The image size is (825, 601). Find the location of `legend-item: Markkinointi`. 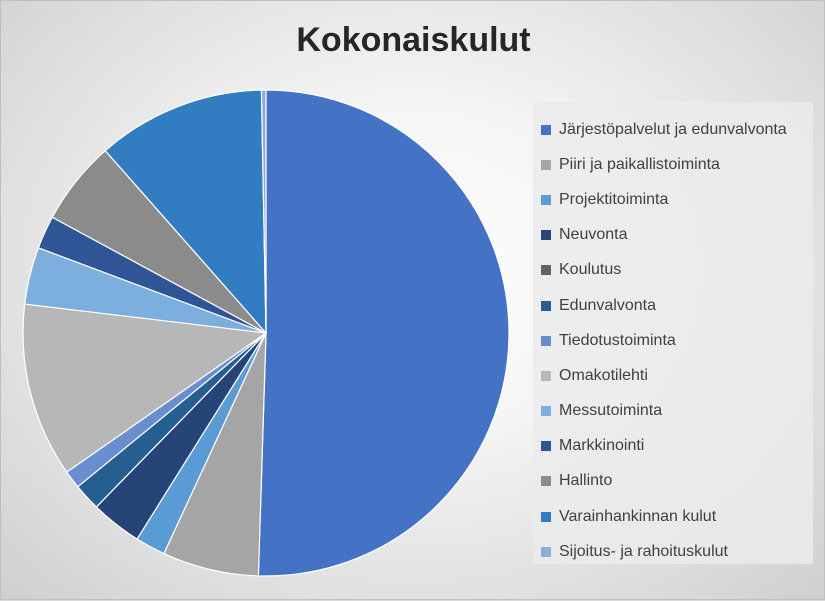

legend-item: Markkinointi is located at coordinates (677, 446).